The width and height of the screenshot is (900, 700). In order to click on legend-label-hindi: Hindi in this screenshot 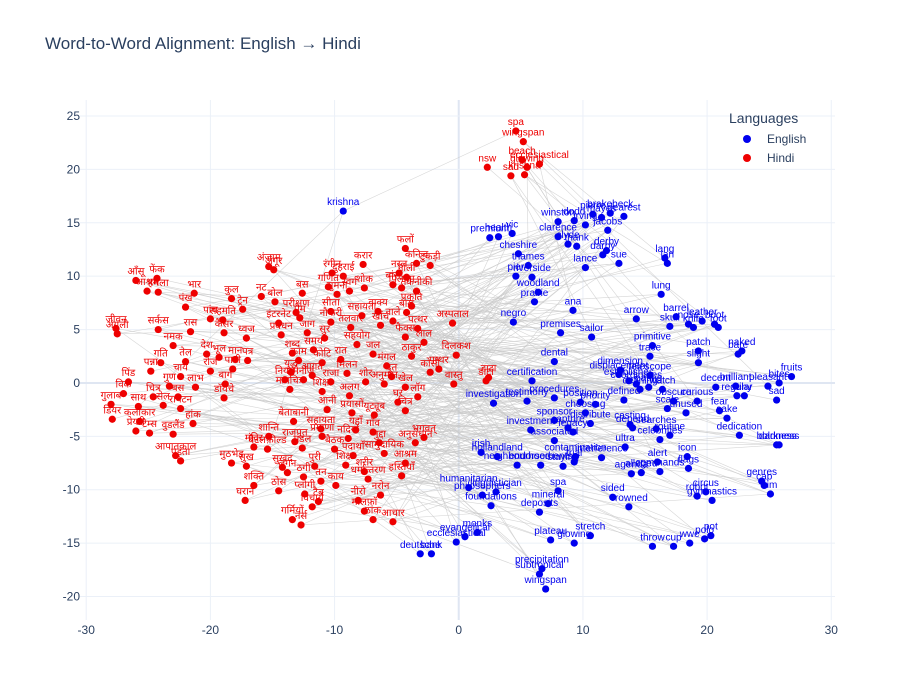, I will do `click(780, 158)`.